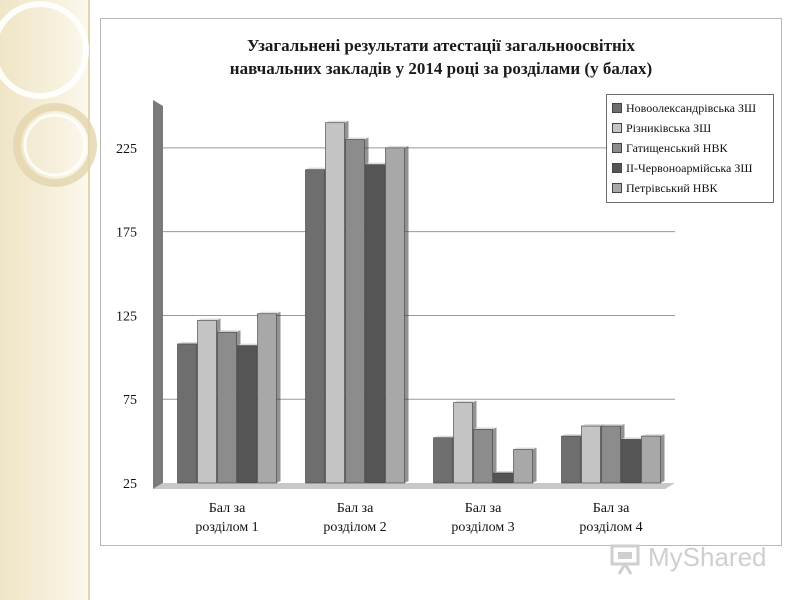 Image resolution: width=800 pixels, height=600 pixels. I want to click on legend-entry: Новоолександрівська ЗШ, so click(690, 108).